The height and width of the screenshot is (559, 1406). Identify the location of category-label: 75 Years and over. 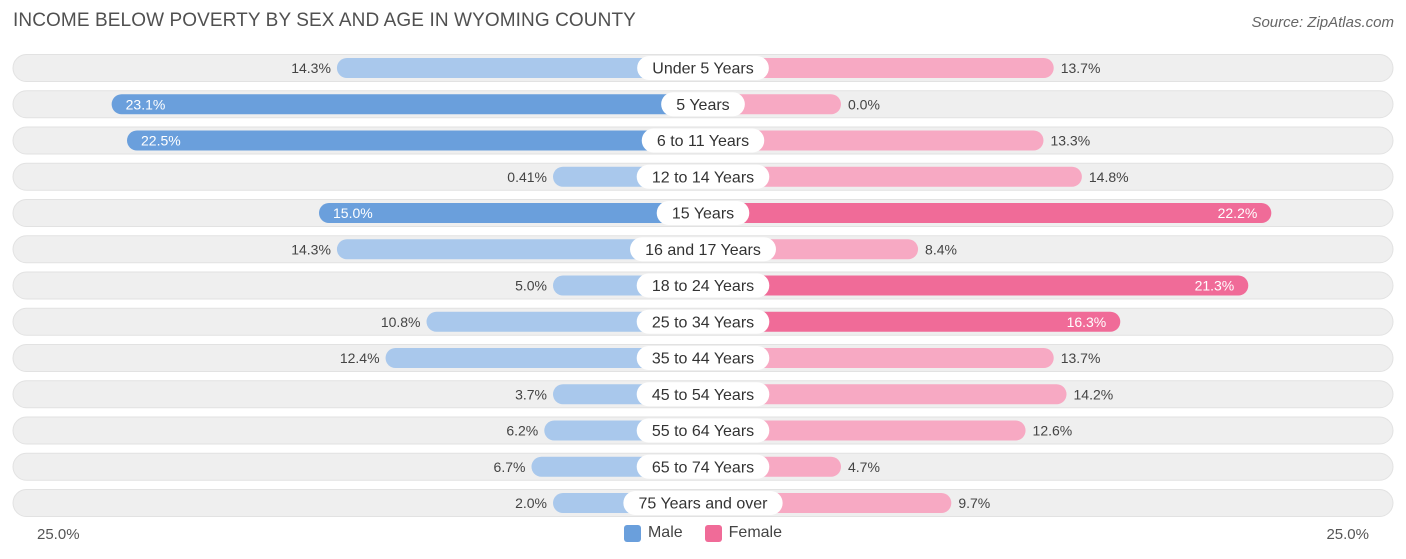
(704, 504).